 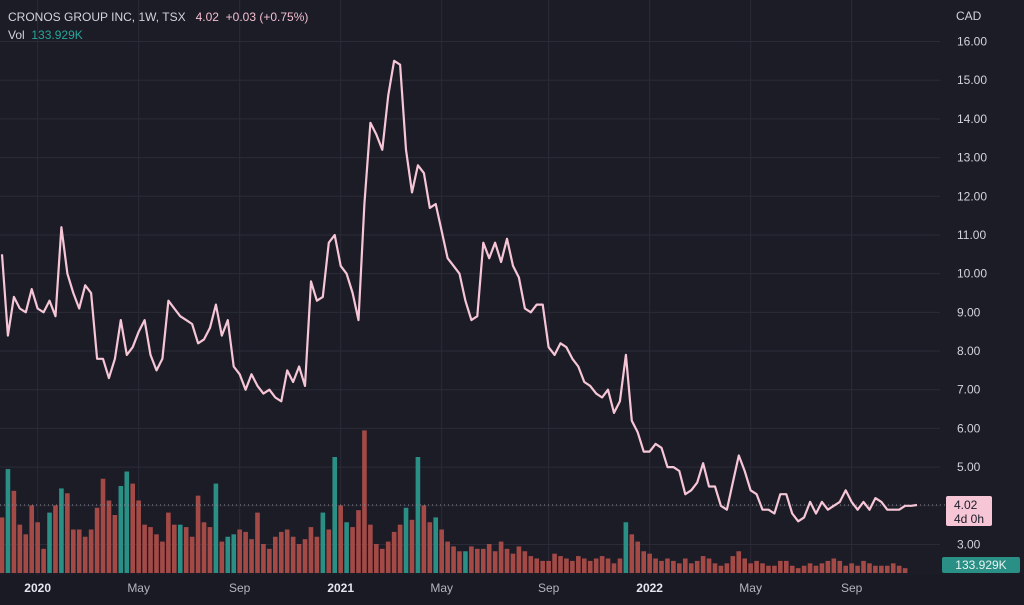 What do you see at coordinates (972, 274) in the screenshot?
I see `y-tick-label: 10.00` at bounding box center [972, 274].